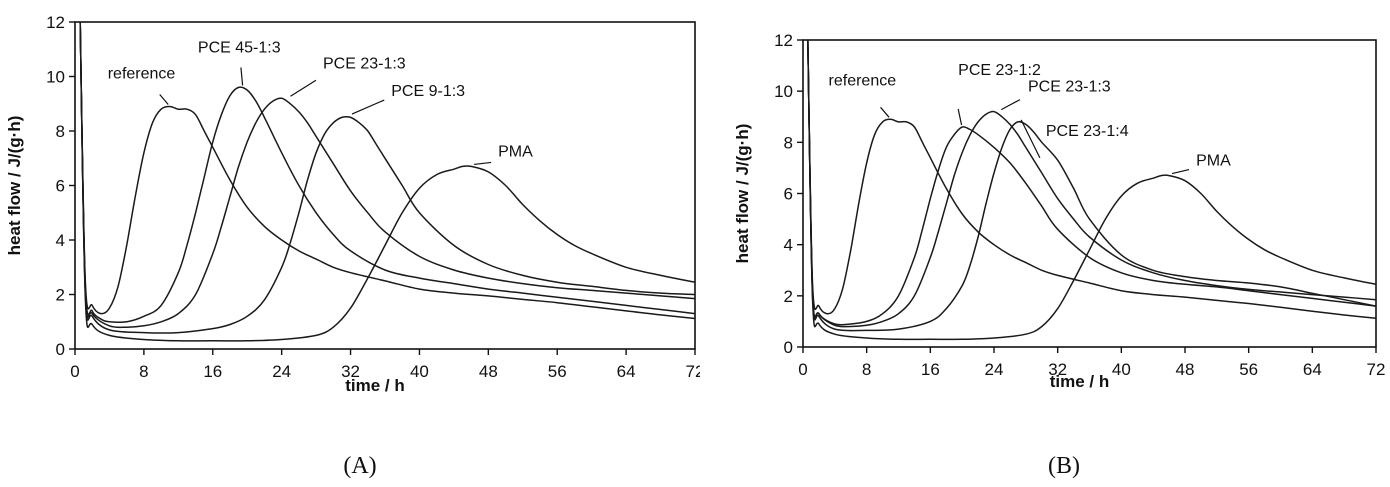 The image size is (1390, 487). Describe the element at coordinates (428, 91) in the screenshot. I see `series-annotation: PCE 9-1:3` at that location.